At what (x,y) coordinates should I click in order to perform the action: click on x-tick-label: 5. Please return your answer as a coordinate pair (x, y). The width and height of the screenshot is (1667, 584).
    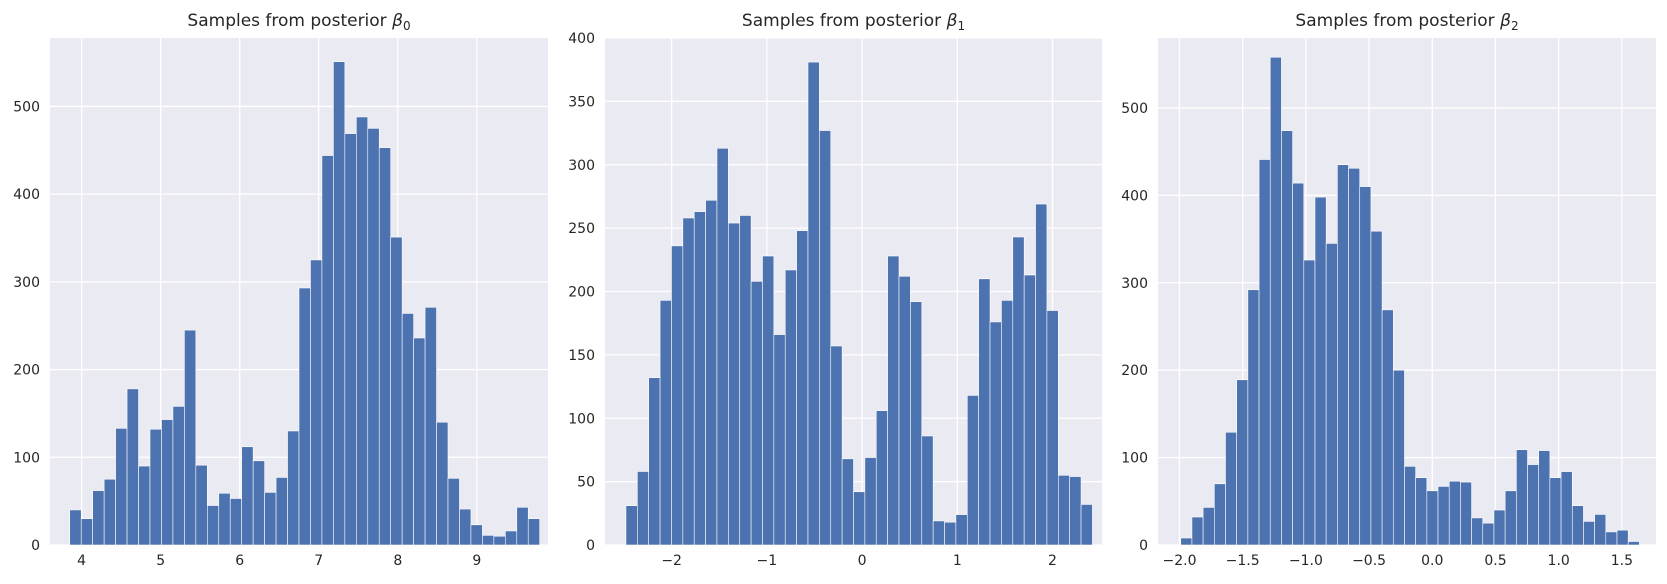
    Looking at the image, I should click on (160, 561).